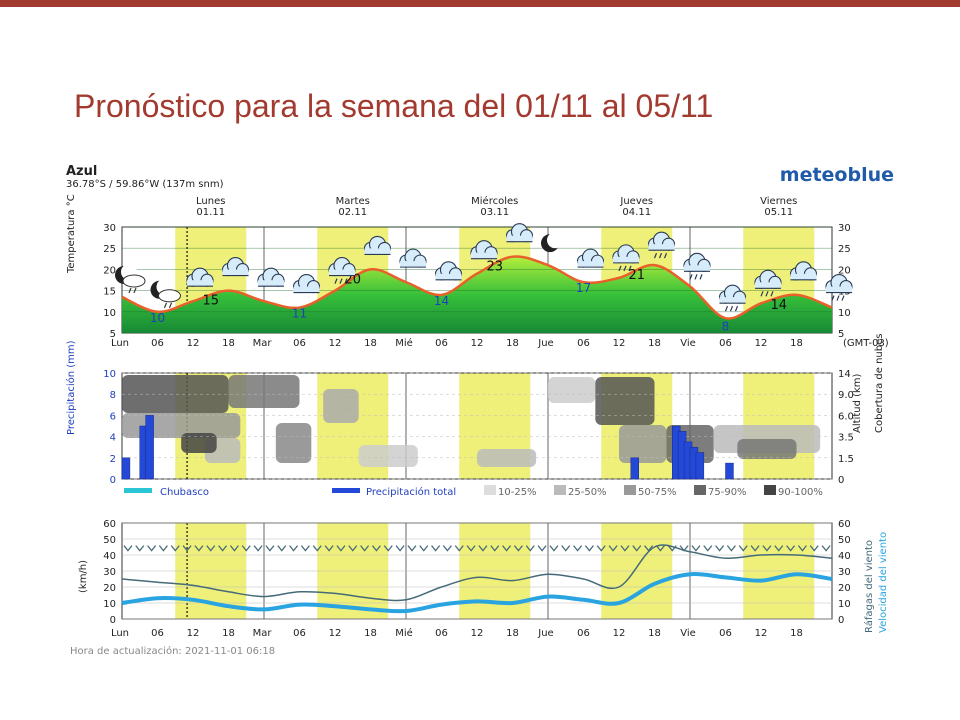 The width and height of the screenshot is (960, 720). What do you see at coordinates (657, 492) in the screenshot?
I see `cloud-legend-label: 50-75%` at bounding box center [657, 492].